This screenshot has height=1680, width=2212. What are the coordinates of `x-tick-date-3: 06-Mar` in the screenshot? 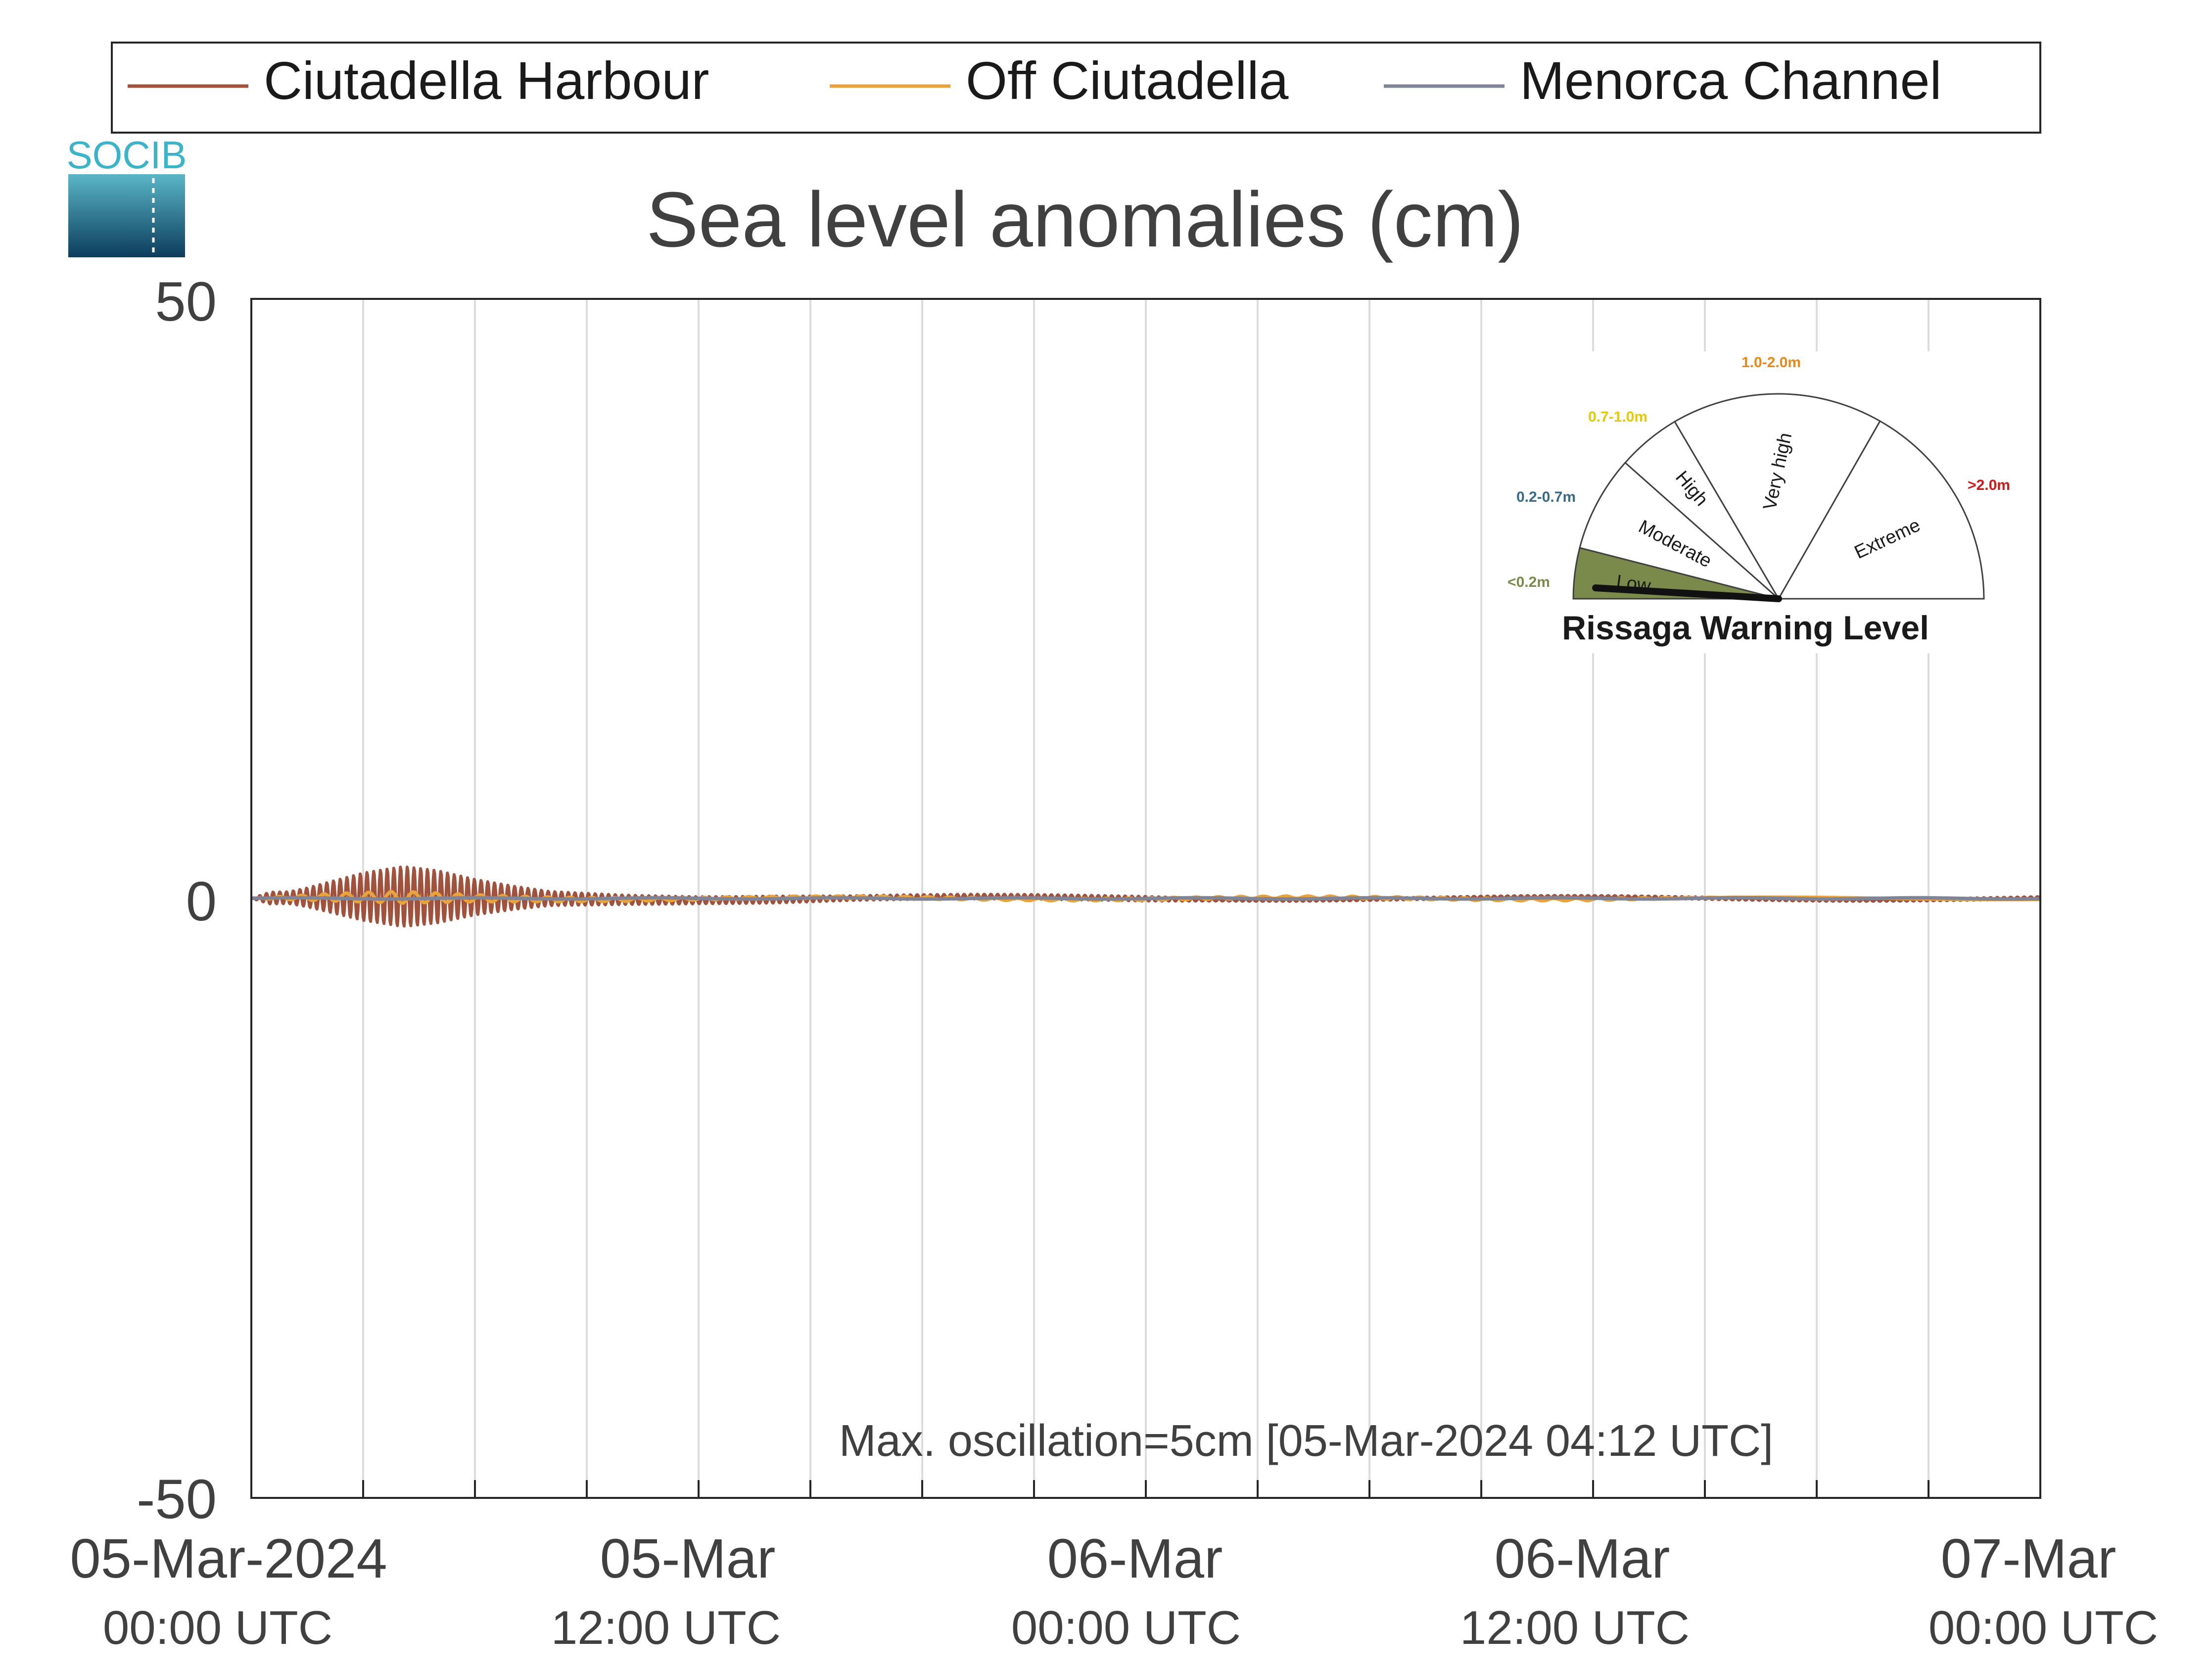 It's located at (1582, 1559).